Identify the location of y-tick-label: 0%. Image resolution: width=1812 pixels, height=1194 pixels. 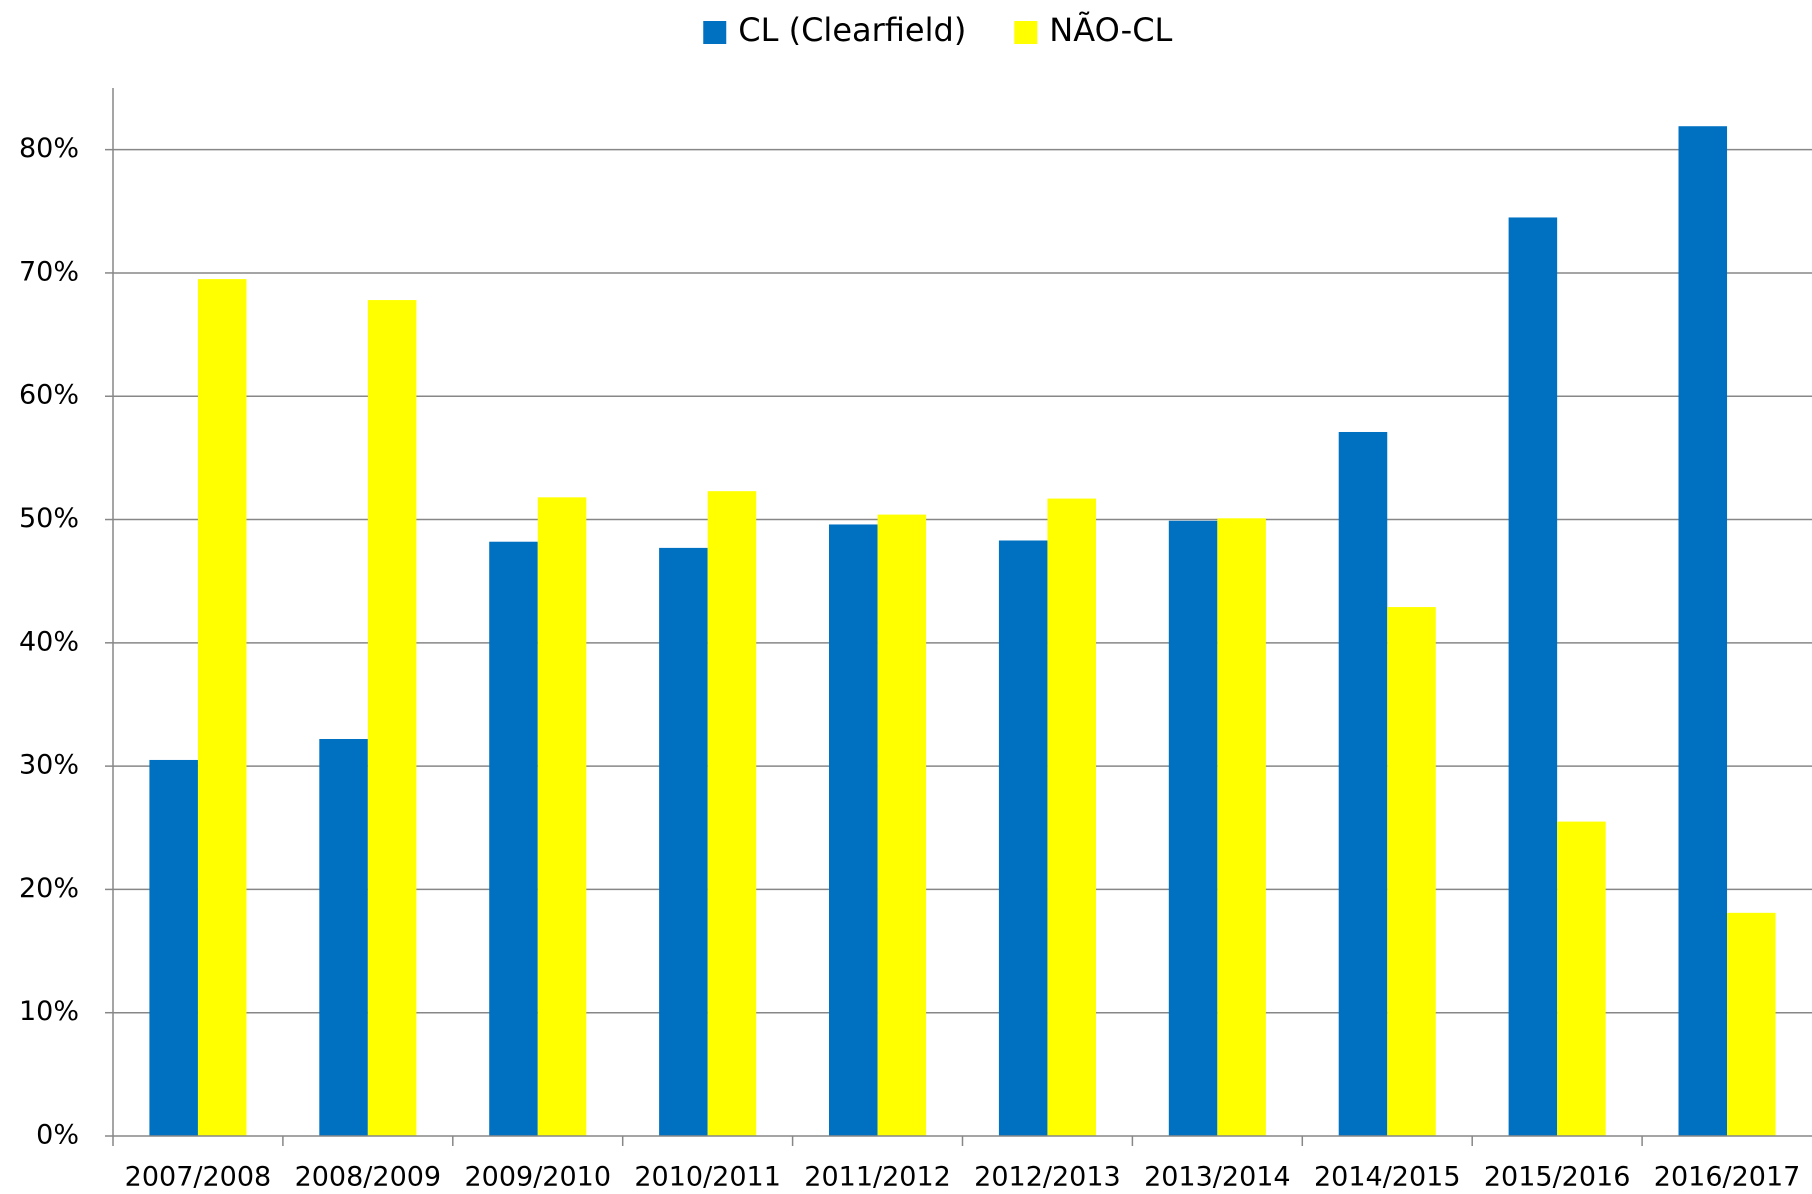
(57, 1135).